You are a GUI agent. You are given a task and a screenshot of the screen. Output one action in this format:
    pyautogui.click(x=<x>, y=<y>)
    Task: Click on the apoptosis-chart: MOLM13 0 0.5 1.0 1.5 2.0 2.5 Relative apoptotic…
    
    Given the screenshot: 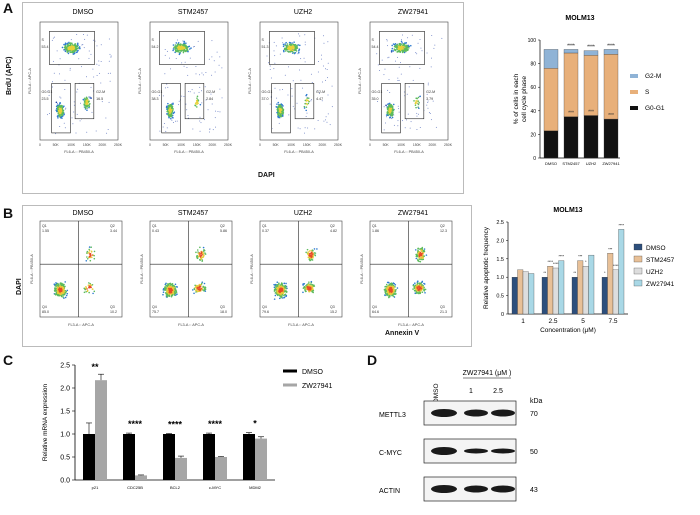 What is the action you would take?
    pyautogui.click(x=579, y=270)
    